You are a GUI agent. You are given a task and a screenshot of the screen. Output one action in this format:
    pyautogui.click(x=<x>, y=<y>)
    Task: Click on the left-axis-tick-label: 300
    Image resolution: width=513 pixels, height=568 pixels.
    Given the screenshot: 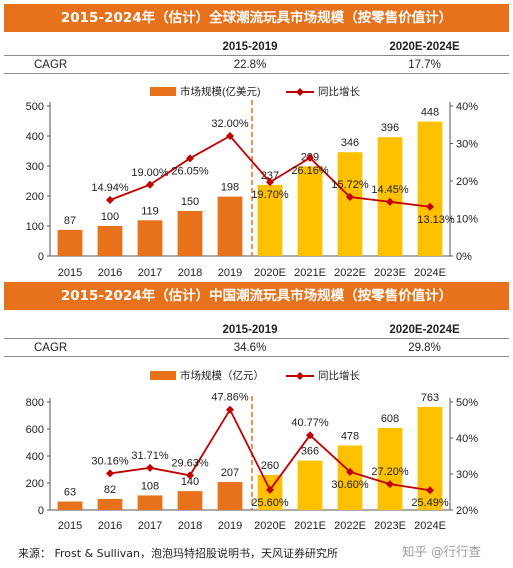 What is the action you would take?
    pyautogui.click(x=35, y=167)
    